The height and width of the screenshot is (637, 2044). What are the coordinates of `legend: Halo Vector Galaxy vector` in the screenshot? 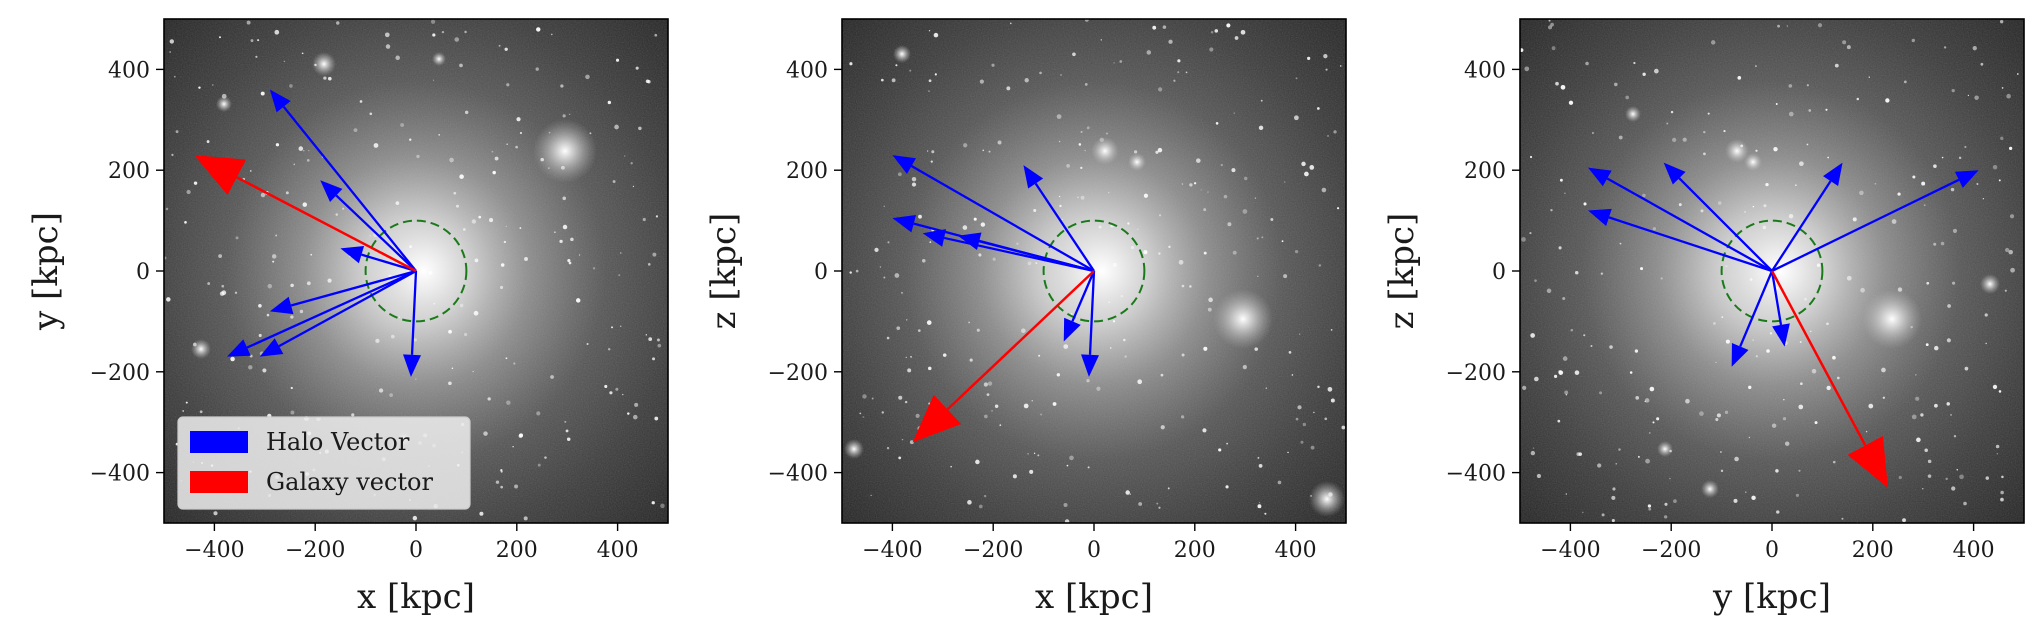 It's located at (324, 463).